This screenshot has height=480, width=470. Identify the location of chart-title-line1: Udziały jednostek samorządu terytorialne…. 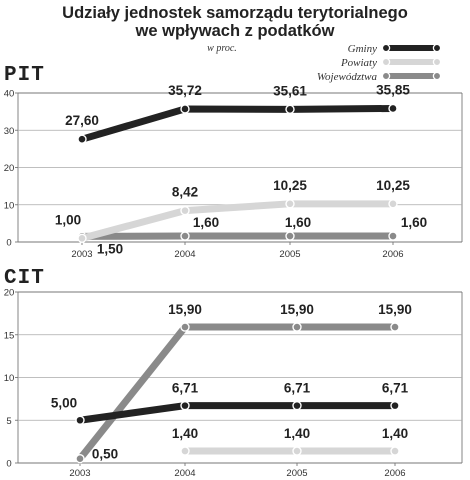
(235, 13).